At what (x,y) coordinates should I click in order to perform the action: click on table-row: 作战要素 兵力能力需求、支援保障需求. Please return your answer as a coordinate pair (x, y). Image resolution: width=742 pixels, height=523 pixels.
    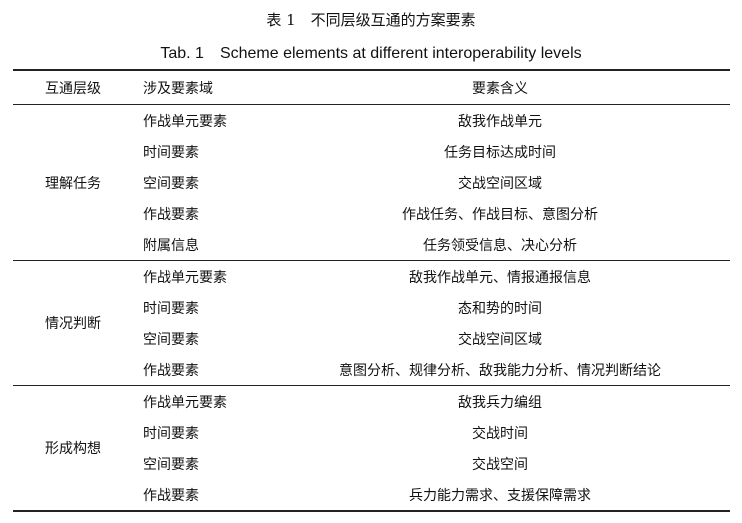
    Looking at the image, I should click on (371, 495).